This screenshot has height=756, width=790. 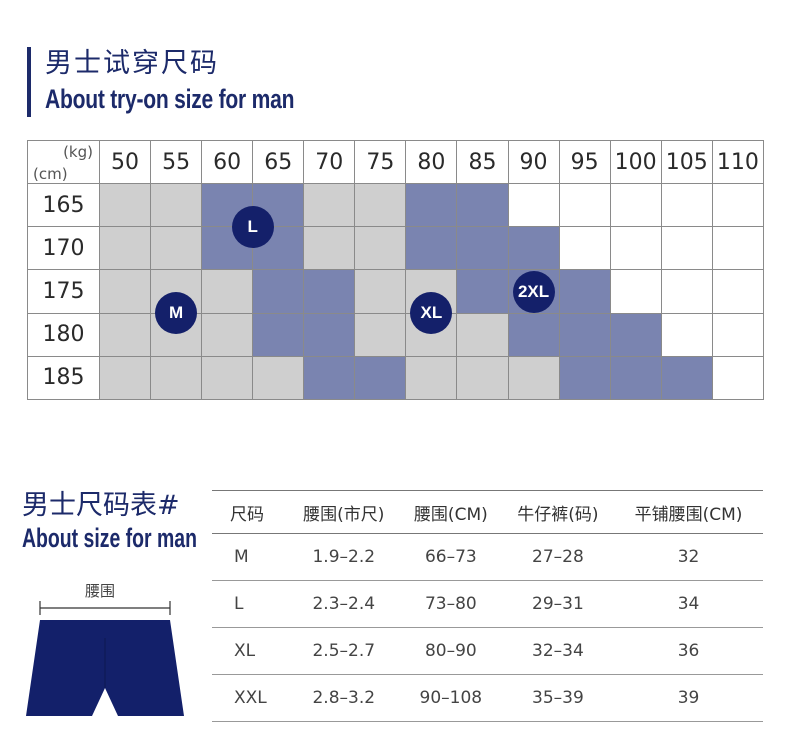 I want to click on size-table-cell: 90–108, so click(x=450, y=698).